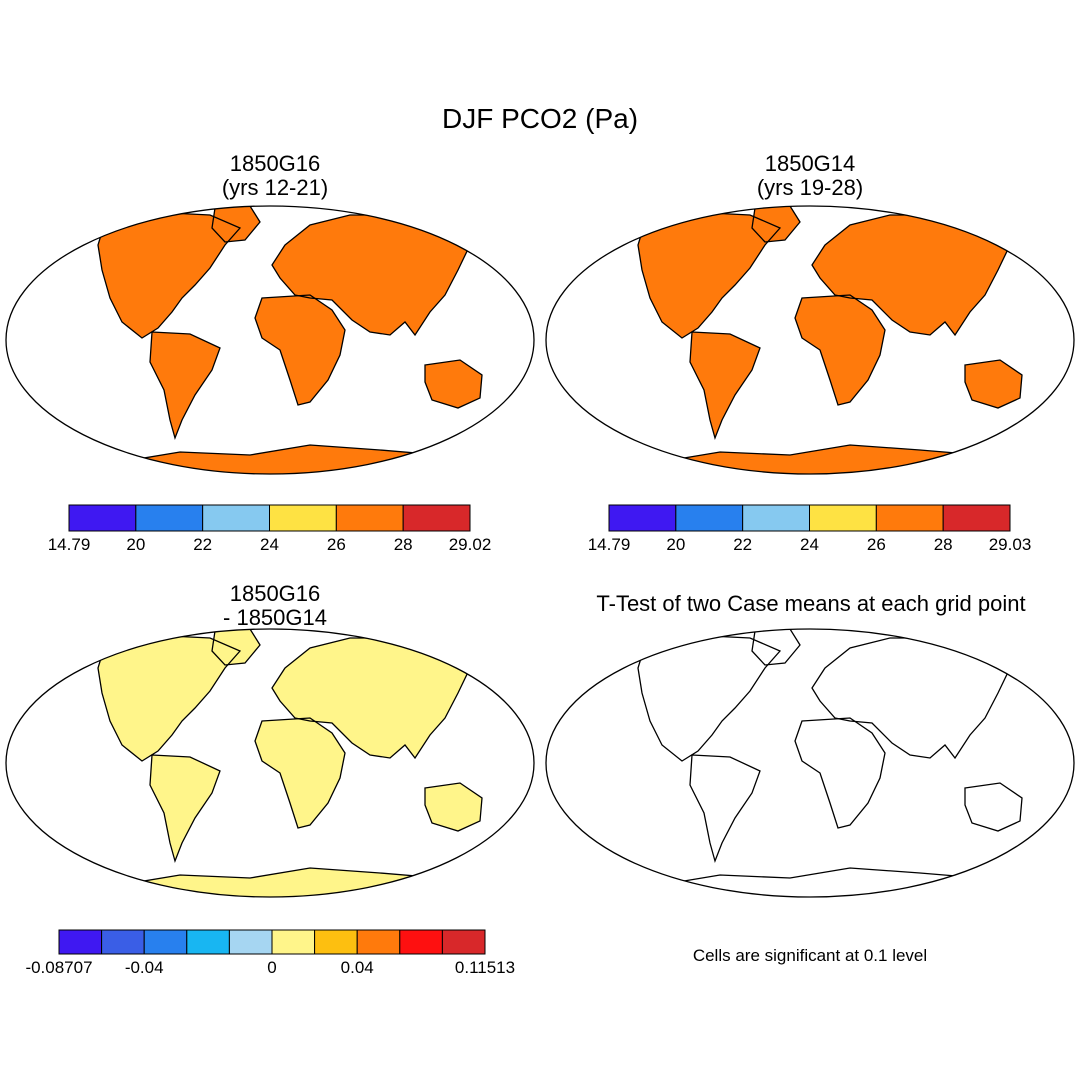 Image resolution: width=1080 pixels, height=1080 pixels. I want to click on colorbar-diff, so click(272, 942).